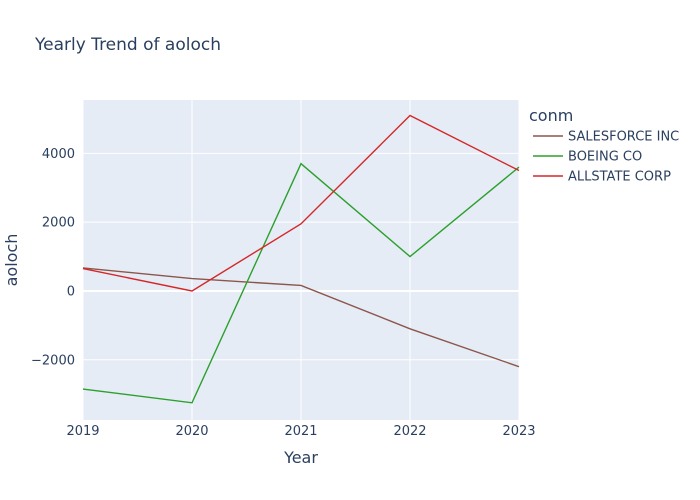  What do you see at coordinates (53, 360) in the screenshot?
I see `y-tick-label: −2000` at bounding box center [53, 360].